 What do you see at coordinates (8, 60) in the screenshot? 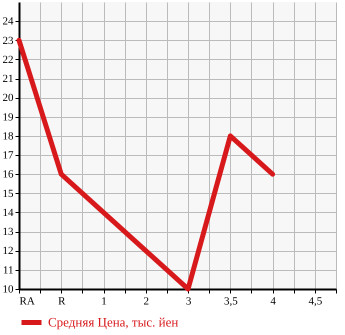
I see `y-tick-label: 22` at bounding box center [8, 60].